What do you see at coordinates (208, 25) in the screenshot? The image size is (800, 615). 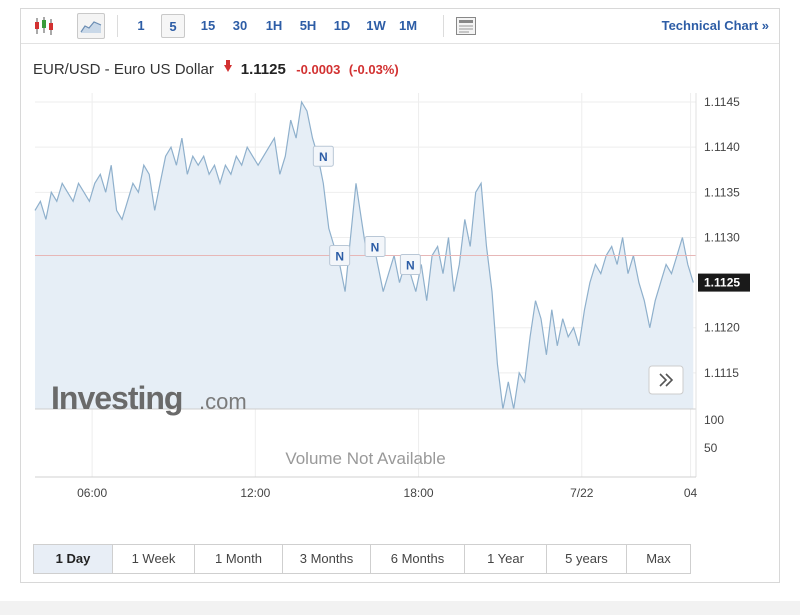 I see `interval-15: 15` at bounding box center [208, 25].